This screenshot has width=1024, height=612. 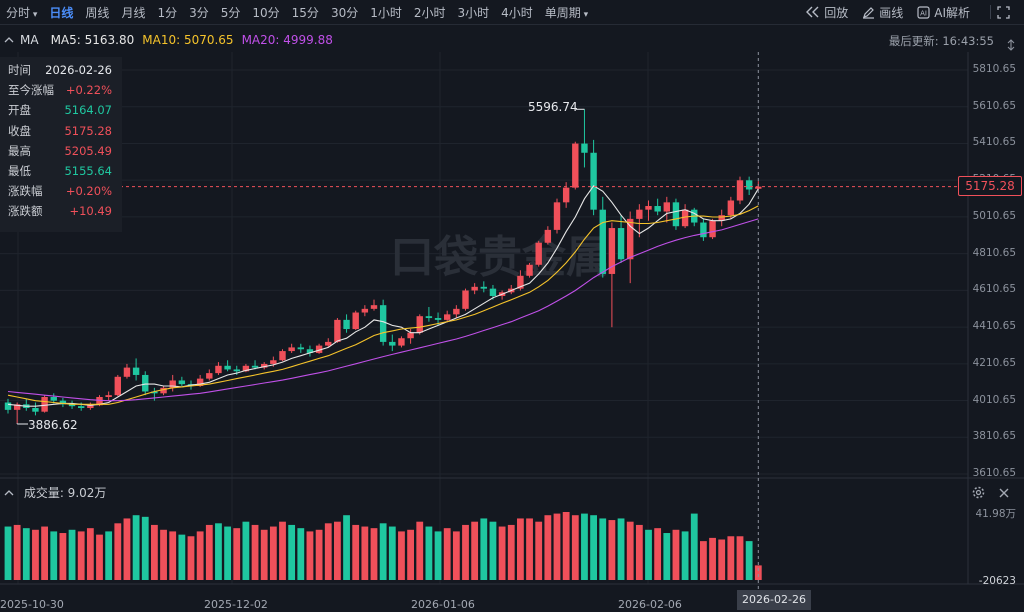 I want to click on interval-tab-0: 分时 ▾, so click(x=21, y=12).